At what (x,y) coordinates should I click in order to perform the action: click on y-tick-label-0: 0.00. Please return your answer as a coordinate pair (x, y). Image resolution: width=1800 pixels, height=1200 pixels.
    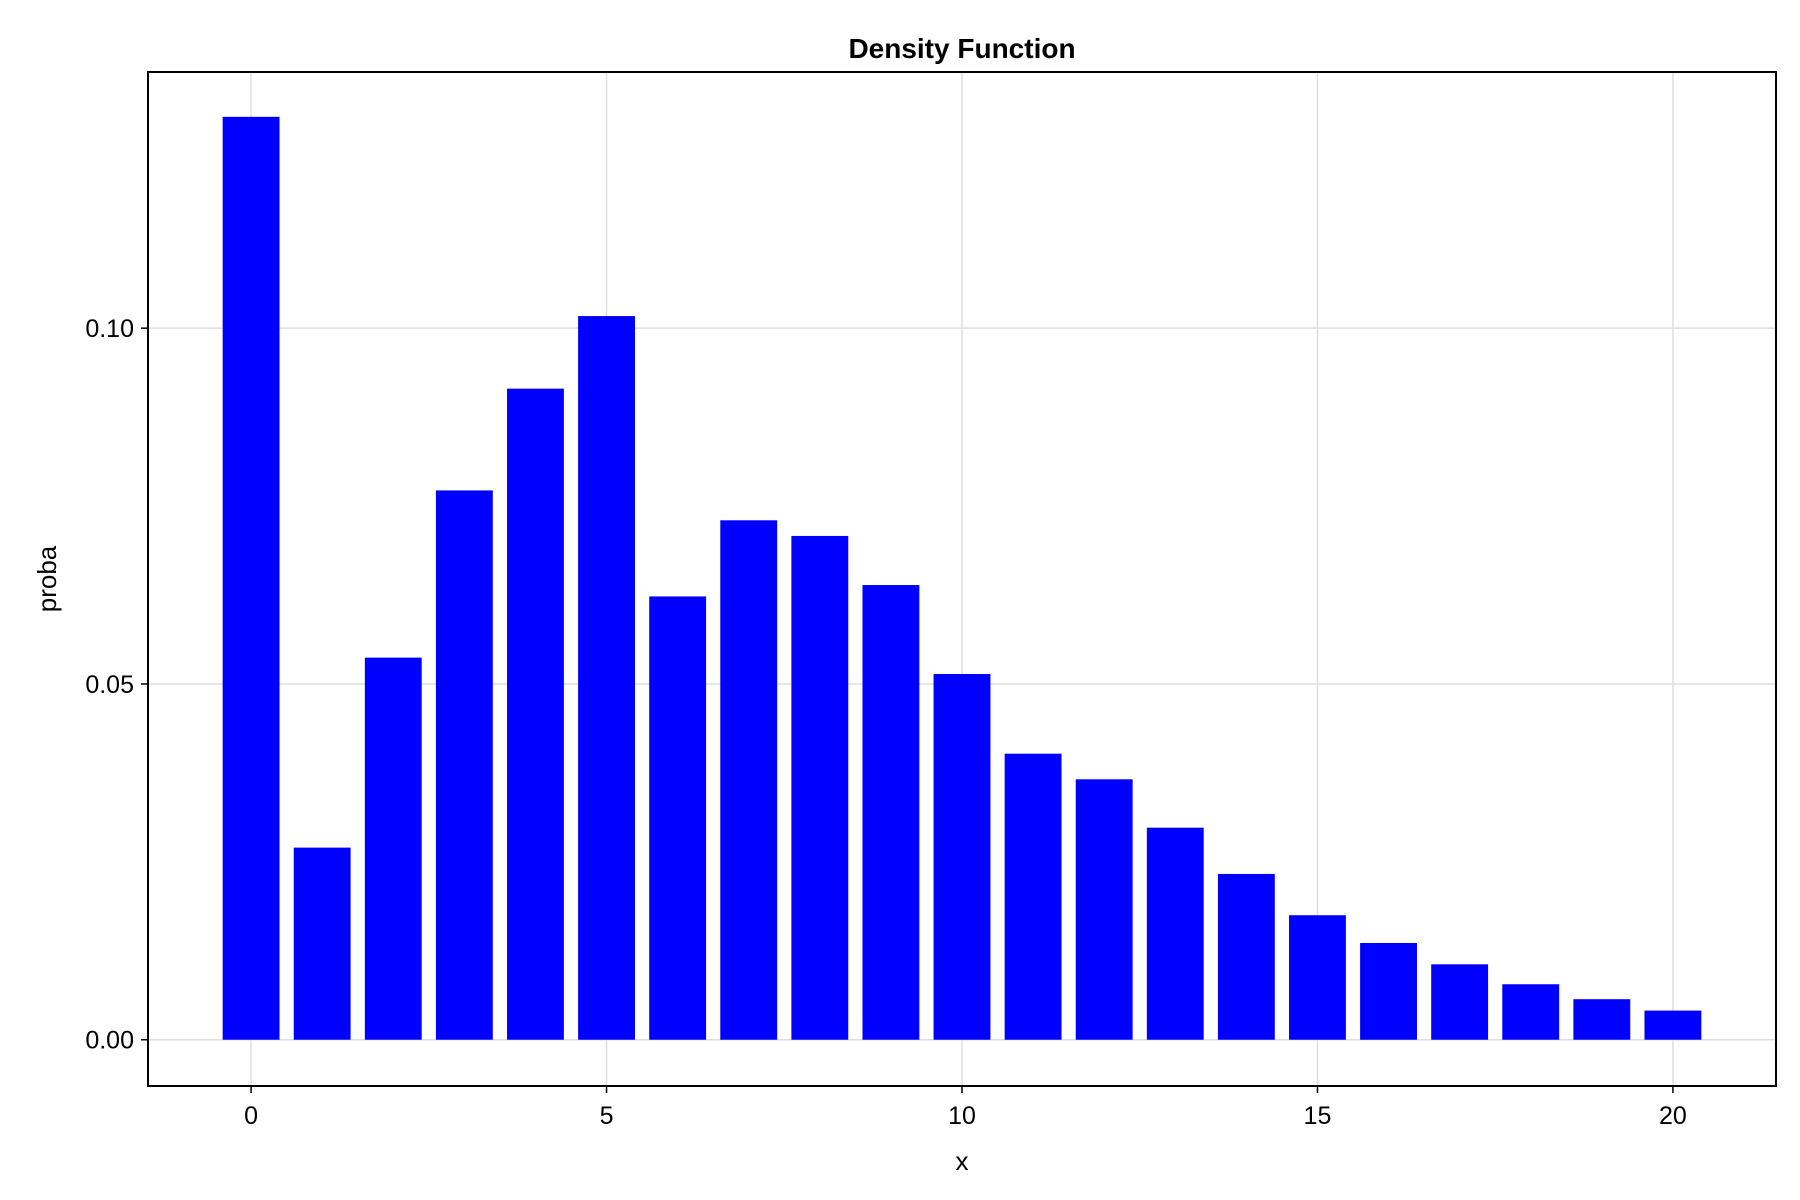
    Looking at the image, I should click on (109, 1041).